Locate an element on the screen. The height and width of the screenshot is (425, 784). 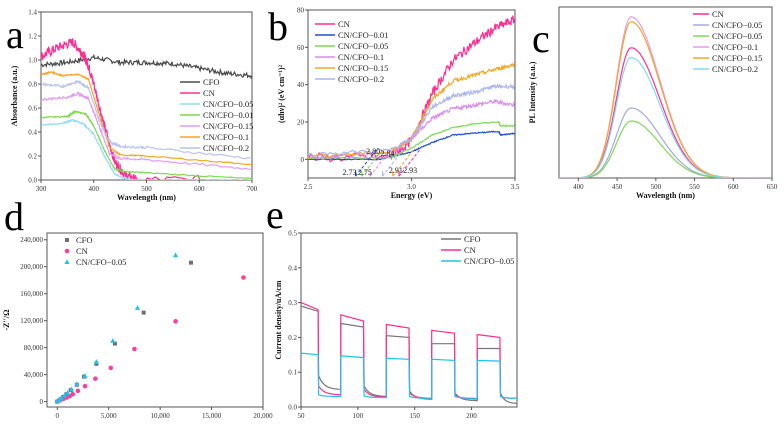
bandgap-label: 2.73 is located at coordinates (350, 172).